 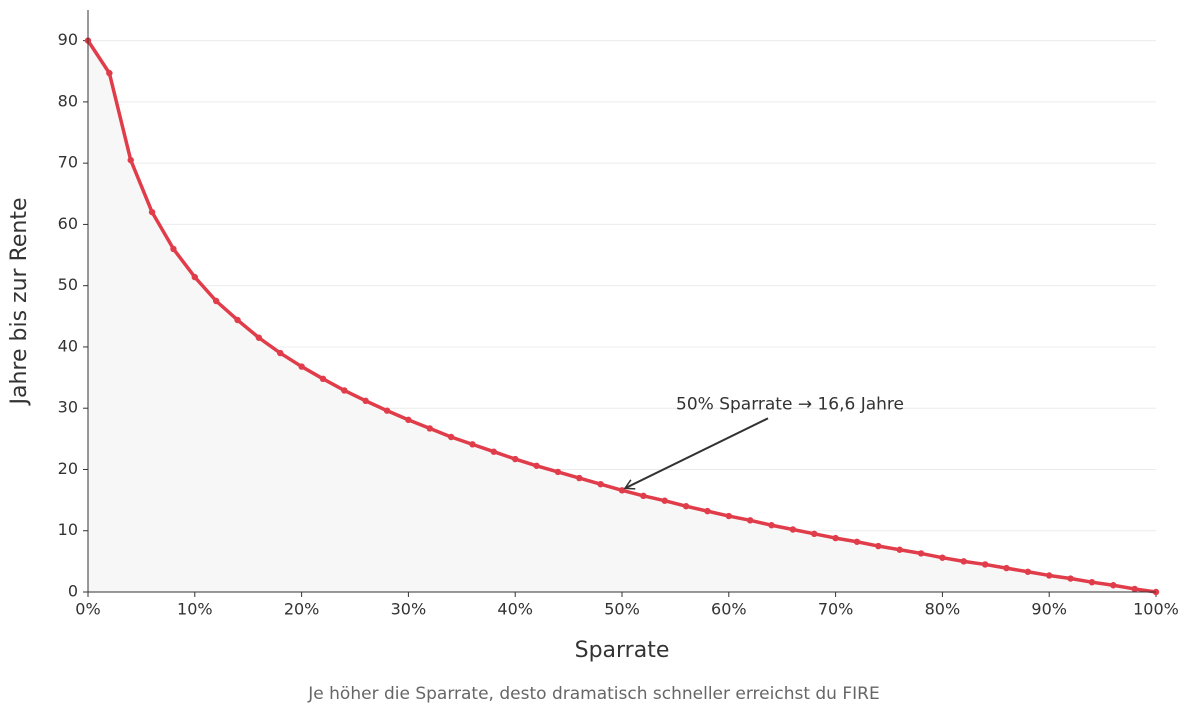 What do you see at coordinates (68, 407) in the screenshot?
I see `y-tick-label: 30` at bounding box center [68, 407].